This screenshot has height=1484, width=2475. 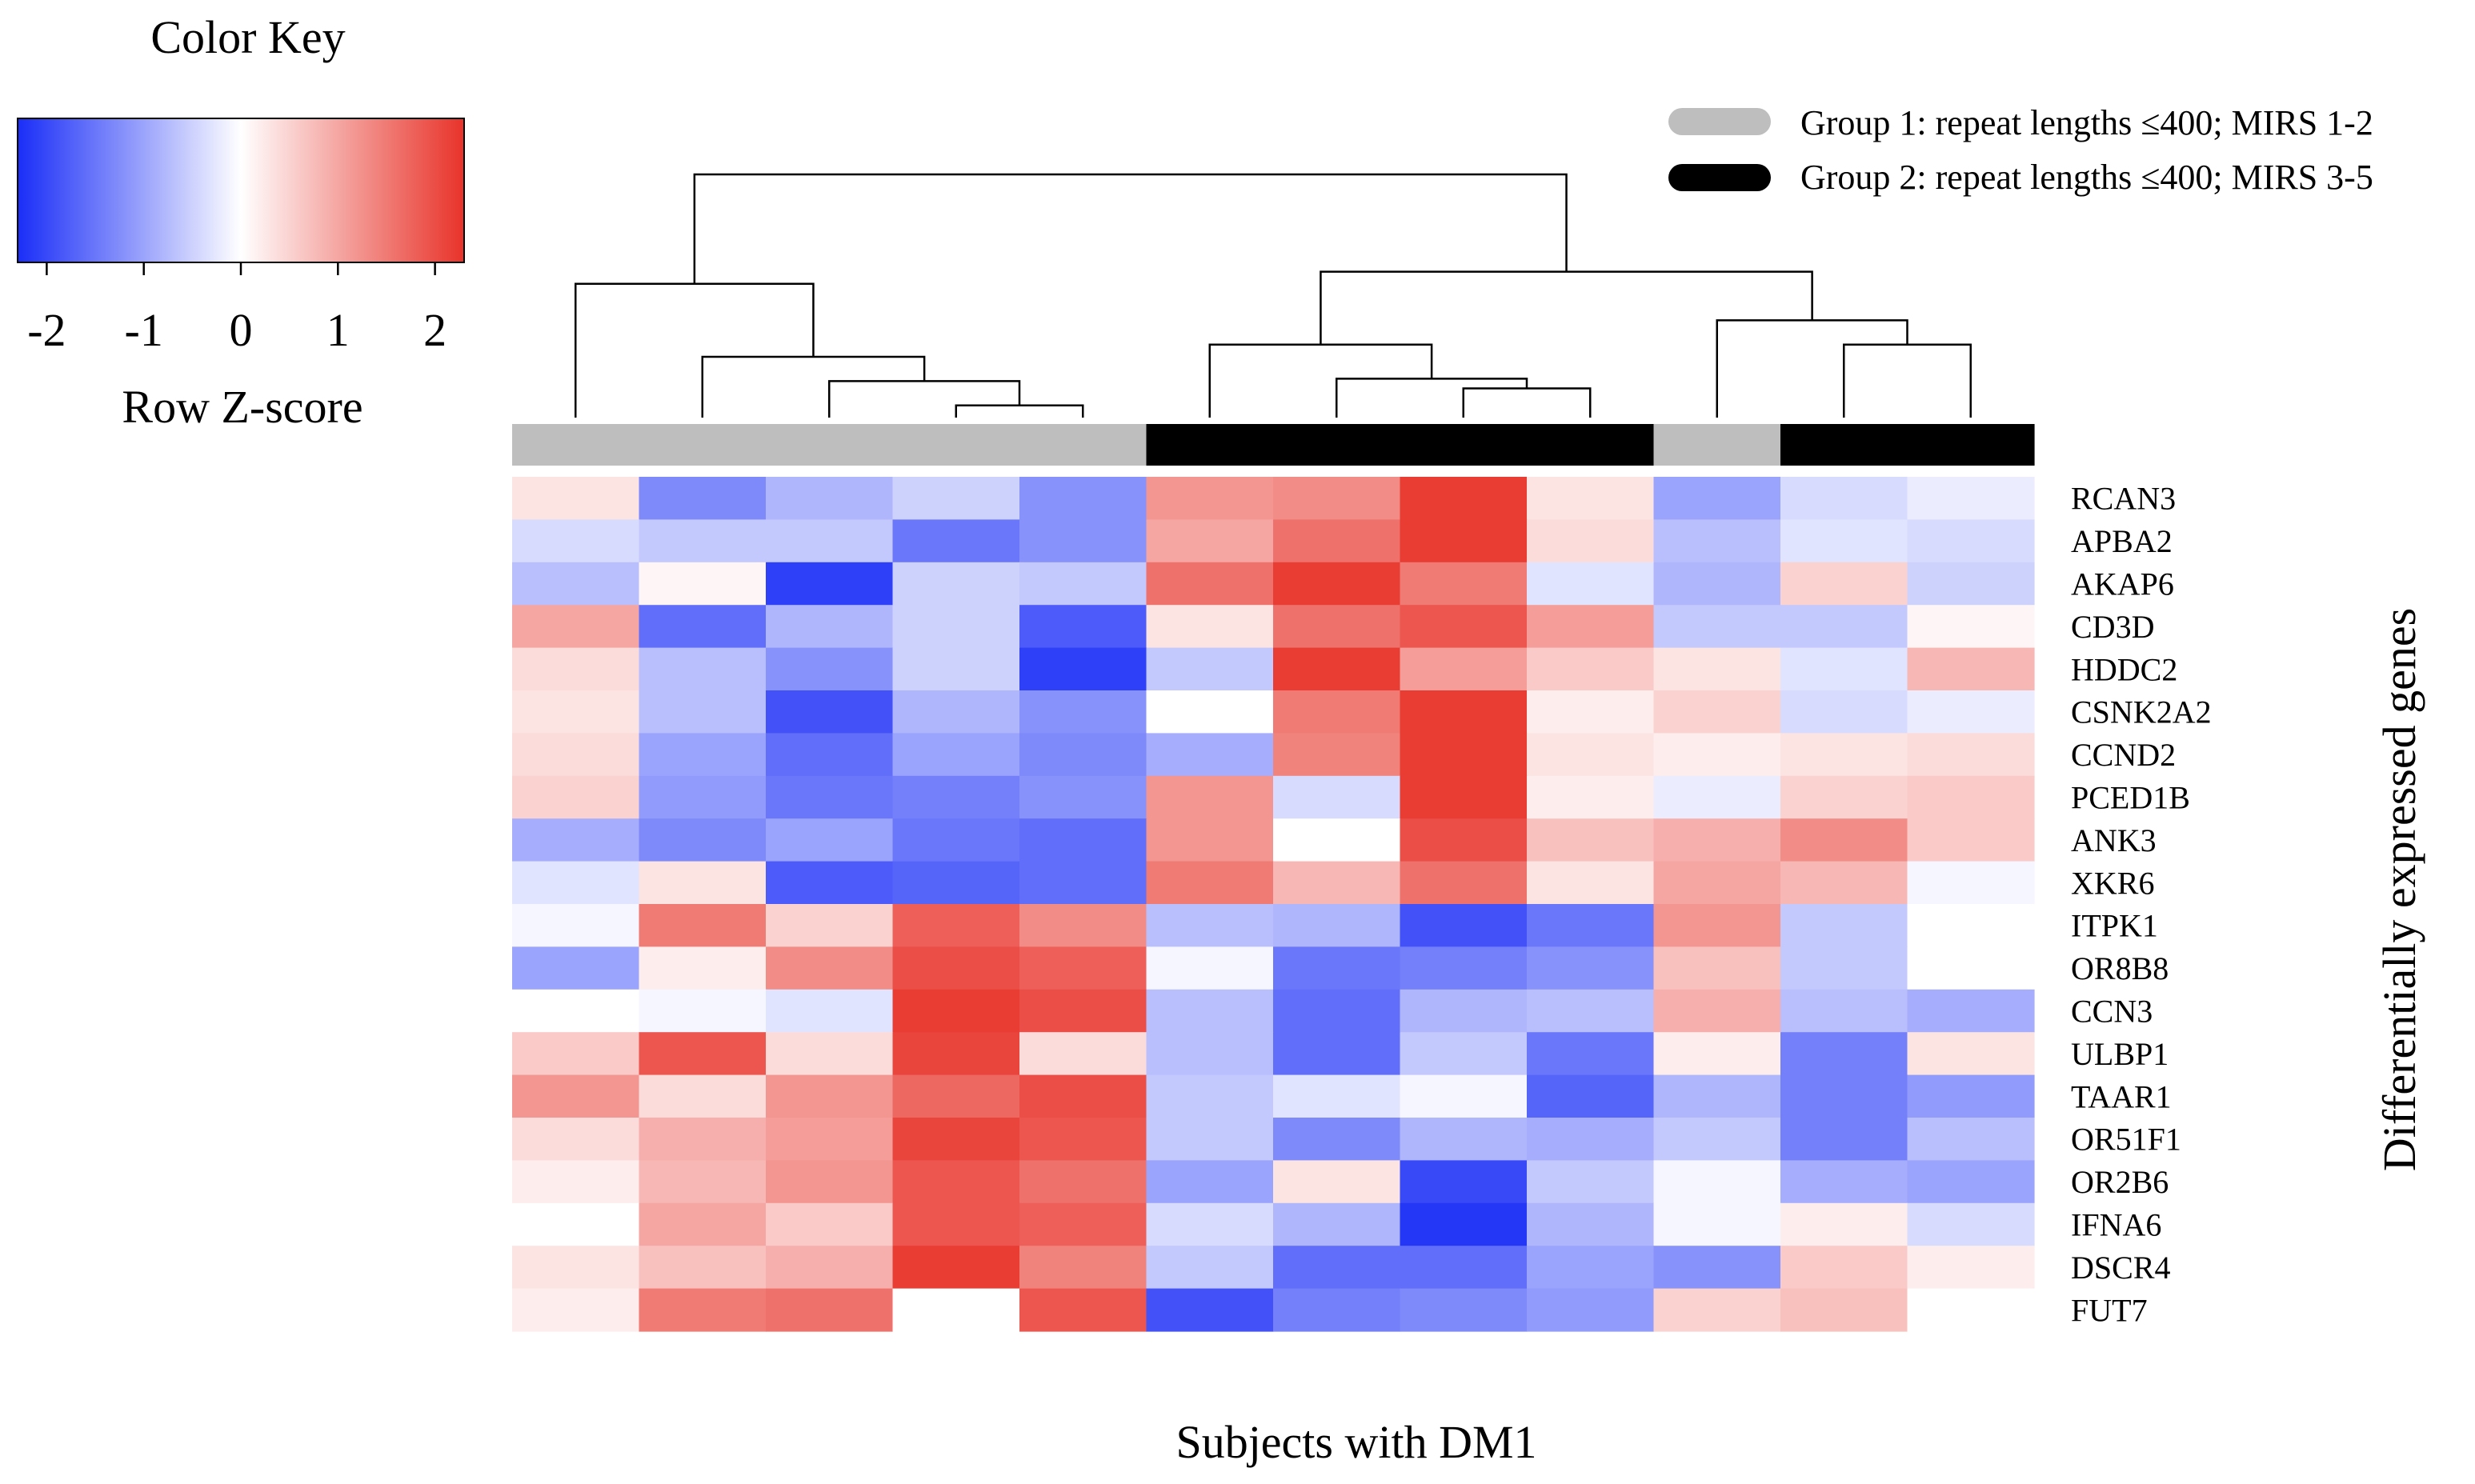 What do you see at coordinates (2130, 798) in the screenshot?
I see `gene-label: PCED1B` at bounding box center [2130, 798].